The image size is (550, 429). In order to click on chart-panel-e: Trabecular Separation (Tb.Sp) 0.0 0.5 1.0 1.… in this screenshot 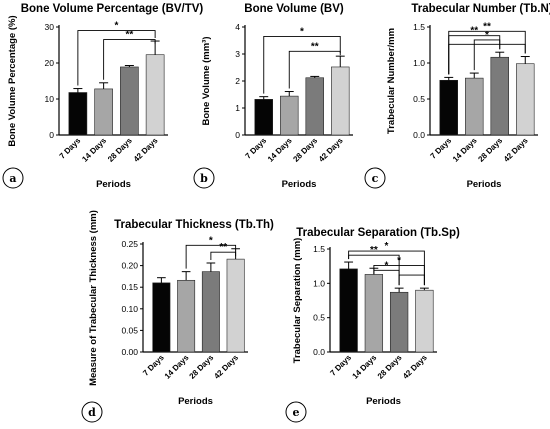, I will do `click(372, 325)`.